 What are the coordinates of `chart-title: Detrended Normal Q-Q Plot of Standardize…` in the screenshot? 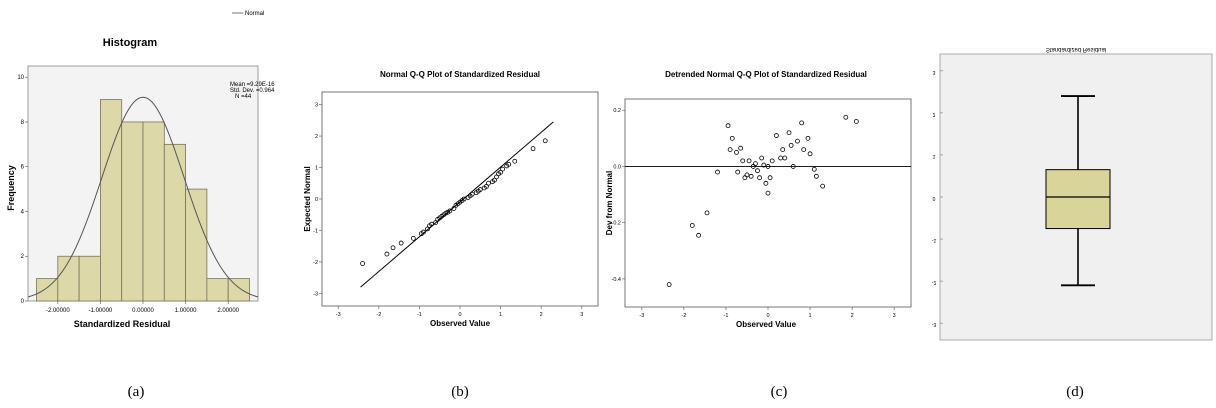 It's located at (766, 74).